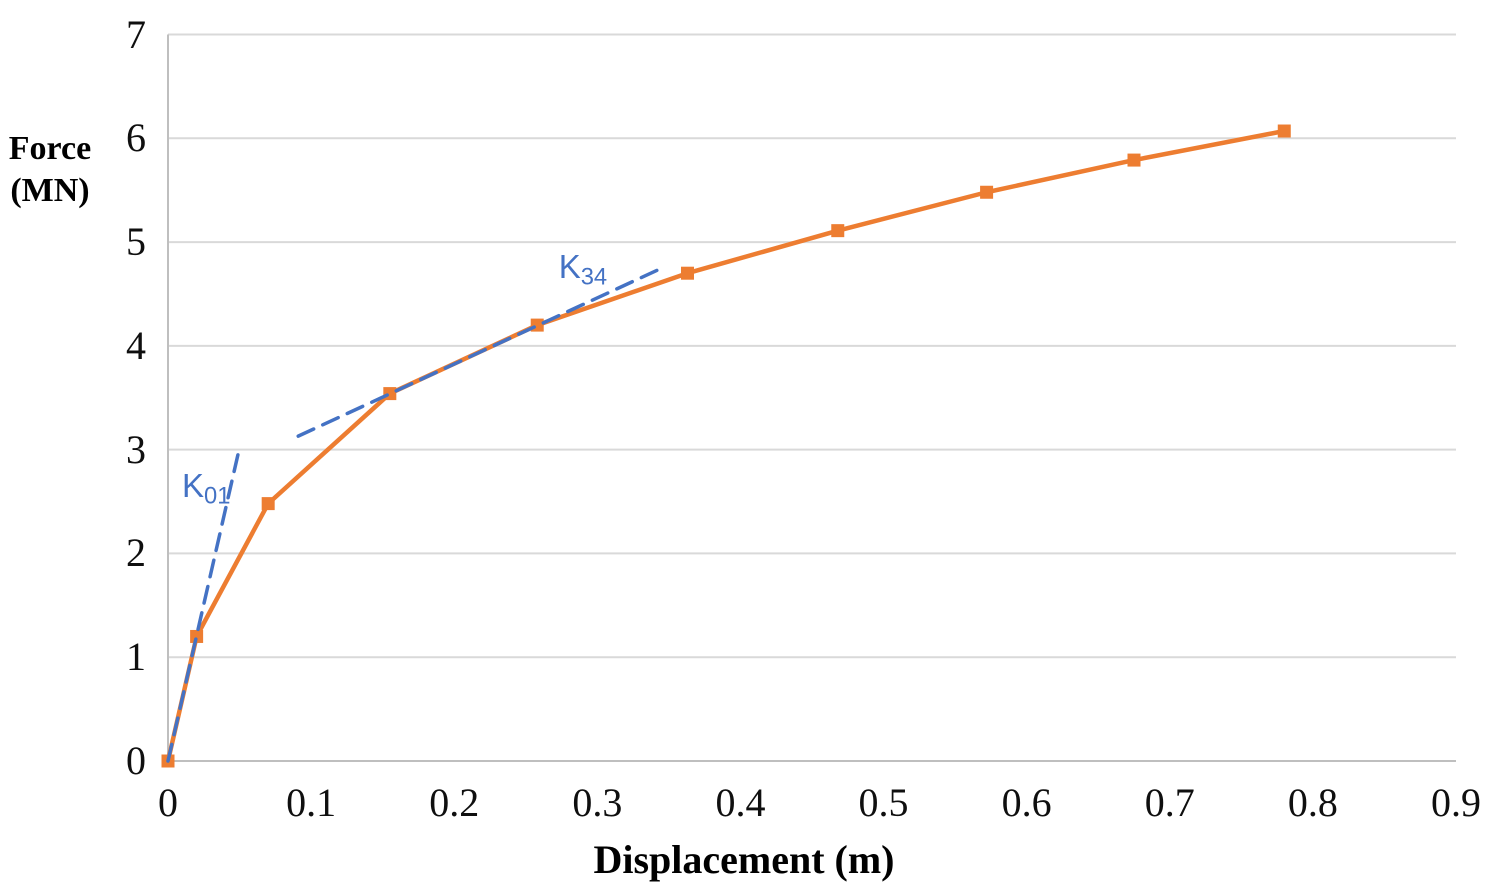  Describe the element at coordinates (740, 802) in the screenshot. I see `x-tick-label-0.4: 0.4` at that location.